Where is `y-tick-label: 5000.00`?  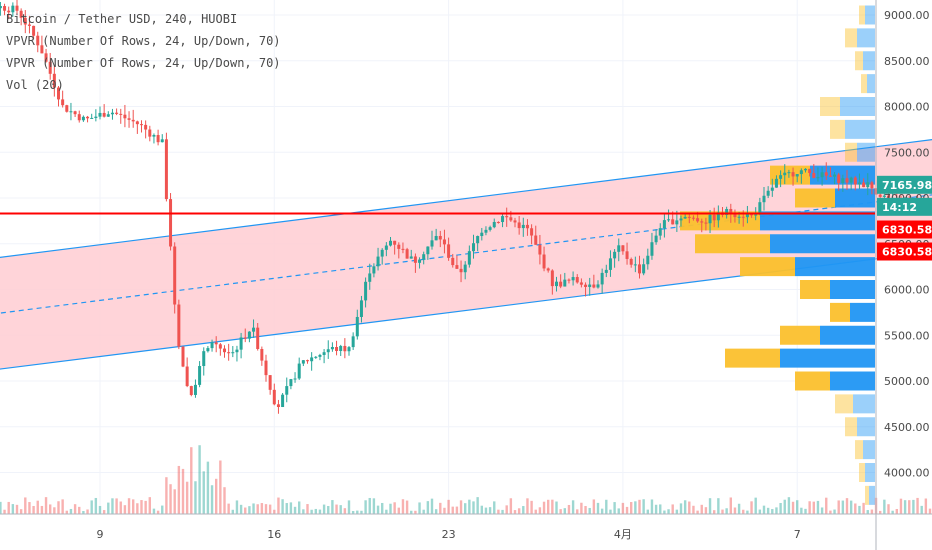 y-tick-label: 5000.00 is located at coordinates (907, 381).